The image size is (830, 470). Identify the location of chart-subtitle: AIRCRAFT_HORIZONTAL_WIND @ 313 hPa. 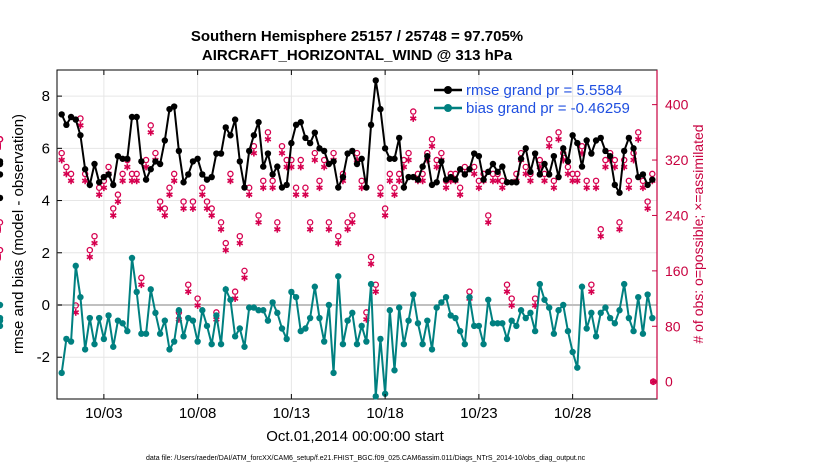
(357, 55).